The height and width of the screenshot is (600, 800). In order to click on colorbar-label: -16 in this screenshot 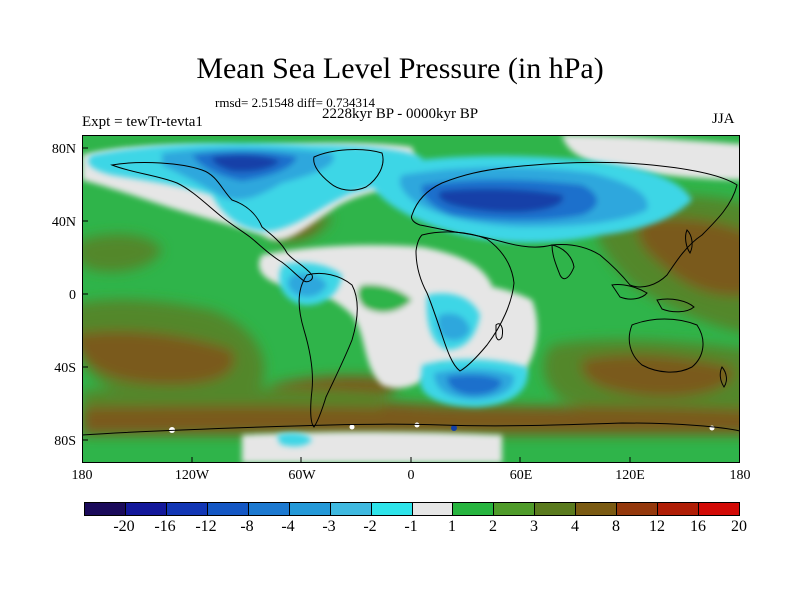, I will do `click(165, 526)`.